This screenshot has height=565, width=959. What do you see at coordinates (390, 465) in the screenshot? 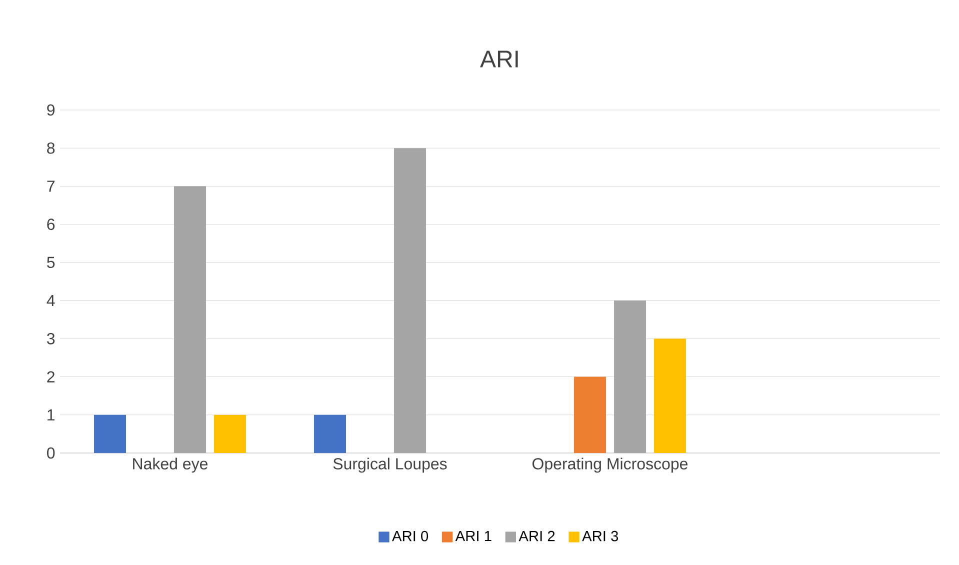
I see `x-tick-label: Surgical Loupes` at bounding box center [390, 465].